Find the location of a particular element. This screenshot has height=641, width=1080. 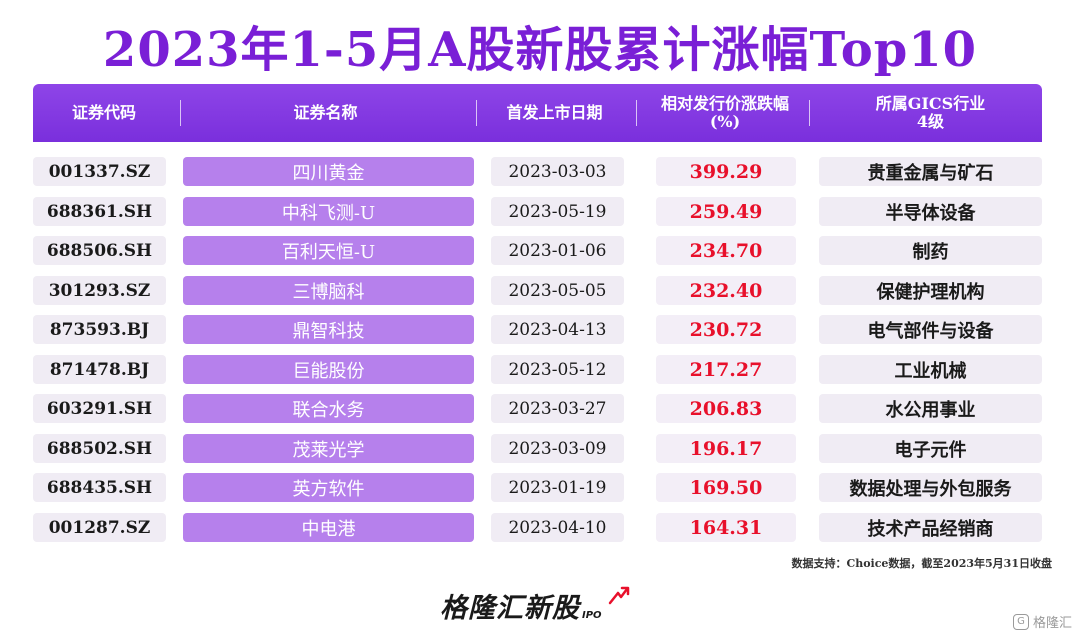

cell-change: 259.49 is located at coordinates (726, 211).